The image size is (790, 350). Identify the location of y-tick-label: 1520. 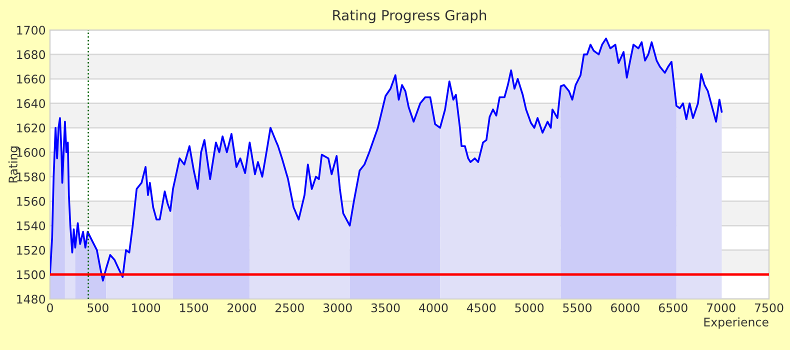
(31, 250).